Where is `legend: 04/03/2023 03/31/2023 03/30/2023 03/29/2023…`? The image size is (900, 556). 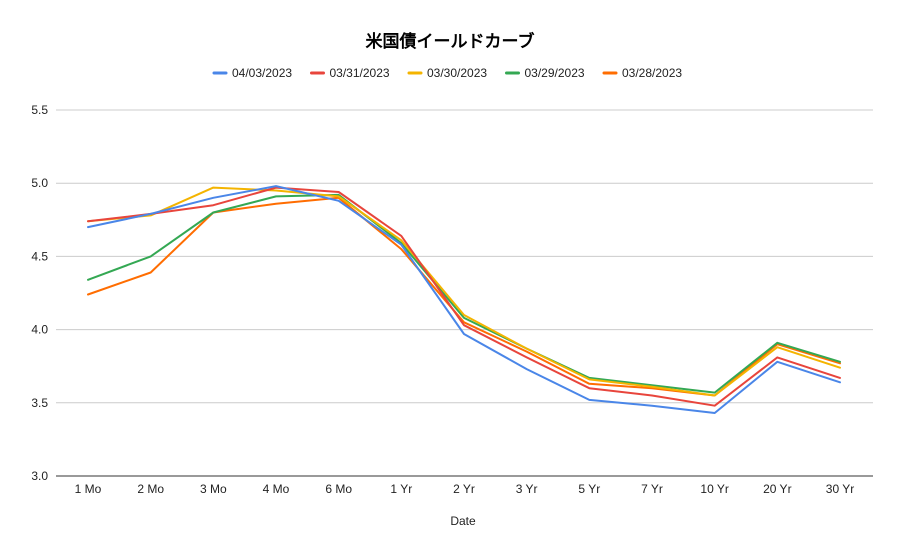
legend: 04/03/2023 03/31/2023 03/30/2023 03/29/2023… is located at coordinates (447, 73).